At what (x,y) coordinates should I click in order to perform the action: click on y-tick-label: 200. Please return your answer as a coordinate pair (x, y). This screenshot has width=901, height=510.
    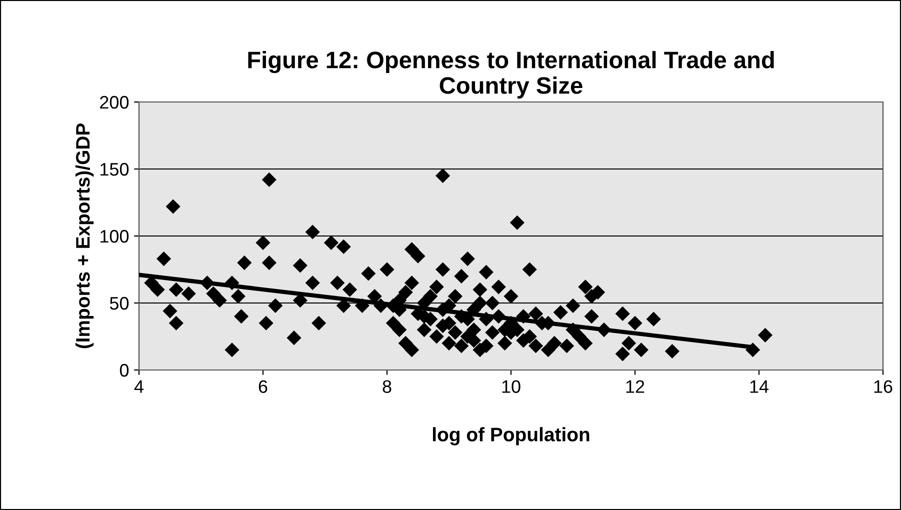
    Looking at the image, I should click on (114, 102).